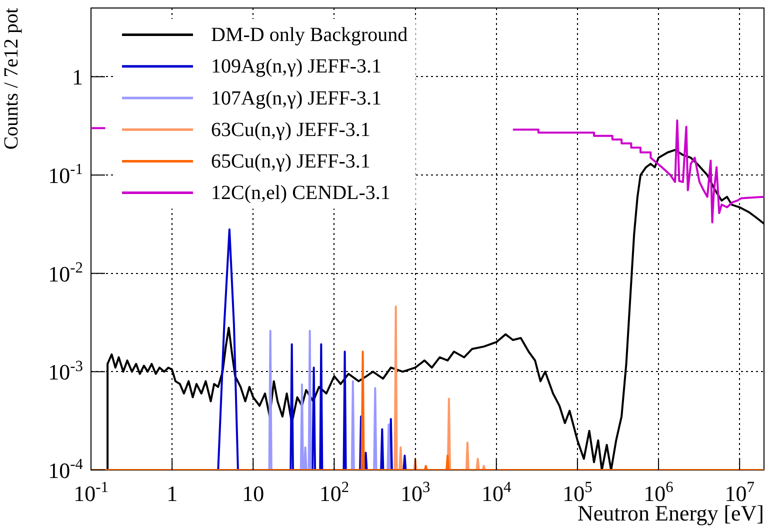  Describe the element at coordinates (296, 67) in the screenshot. I see `legend-label: 109Ag(n,γ) JEFF-3.1` at that location.